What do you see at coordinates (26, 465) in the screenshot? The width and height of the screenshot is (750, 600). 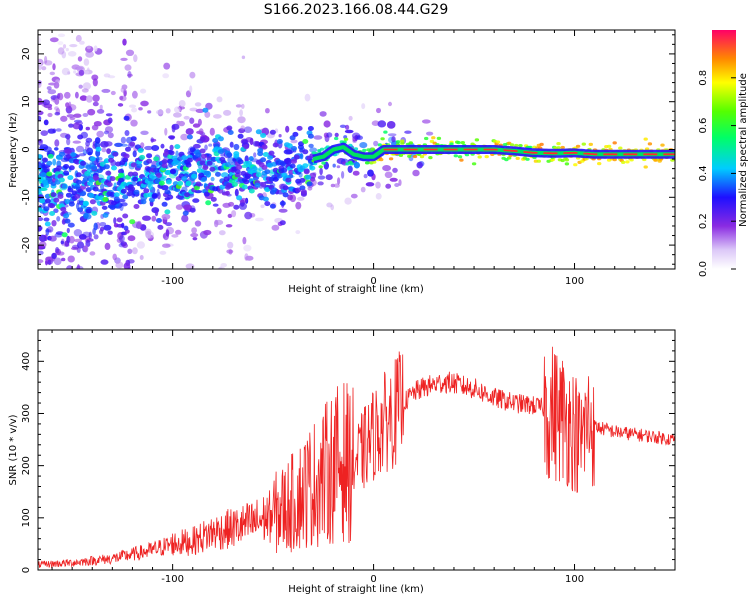 I see `snr-y-tick-label: 200` at bounding box center [26, 465].